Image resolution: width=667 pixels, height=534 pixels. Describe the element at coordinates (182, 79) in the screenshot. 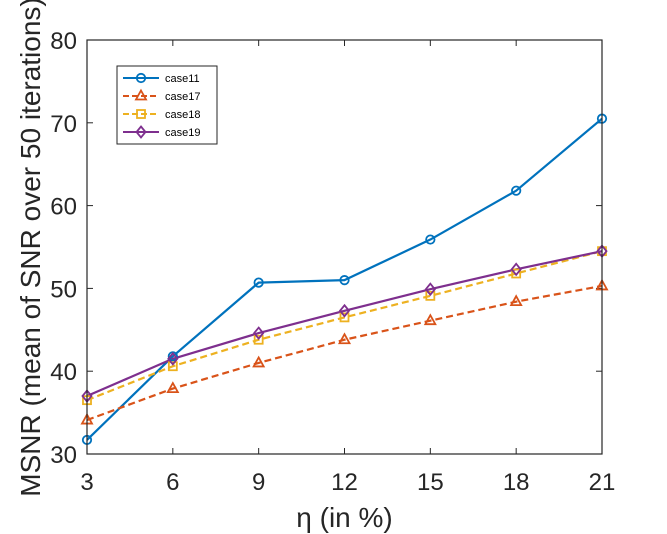

I see `legend-label-case11: case11` at that location.